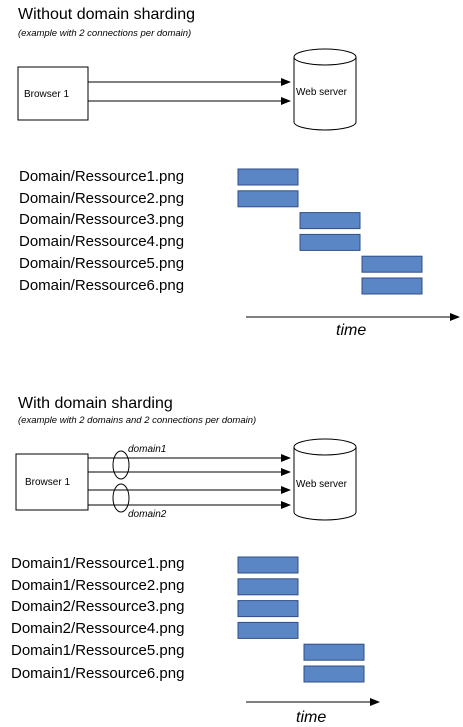 The width and height of the screenshot is (463, 727). What do you see at coordinates (98, 563) in the screenshot?
I see `resource-label: Domain1/Ressource1.png` at bounding box center [98, 563].